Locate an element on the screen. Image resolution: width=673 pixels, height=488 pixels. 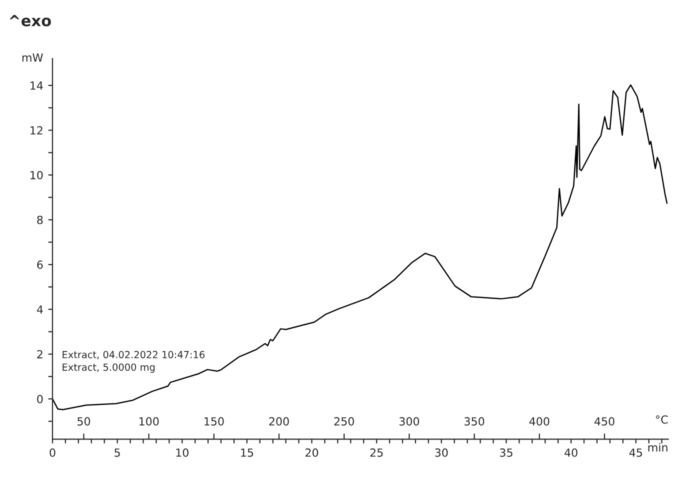
y-tick-label: 14 is located at coordinates (36, 86).